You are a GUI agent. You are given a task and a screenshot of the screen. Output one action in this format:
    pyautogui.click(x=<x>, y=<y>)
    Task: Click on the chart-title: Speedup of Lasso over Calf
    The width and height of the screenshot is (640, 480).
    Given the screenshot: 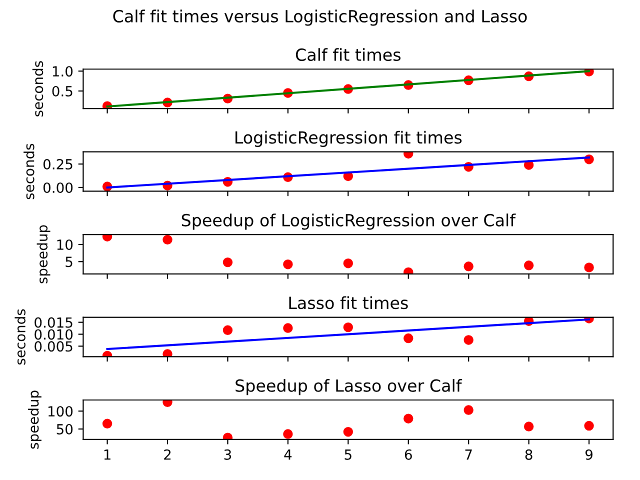 What is the action you would take?
    pyautogui.click(x=349, y=387)
    